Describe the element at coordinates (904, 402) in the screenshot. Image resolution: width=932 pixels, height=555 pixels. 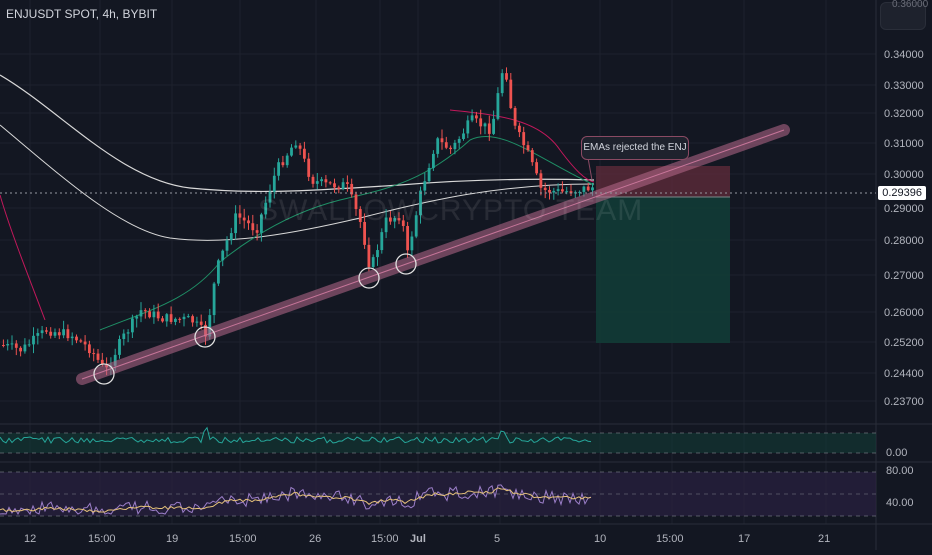
I see `price-tick: 0.23700` at that location.